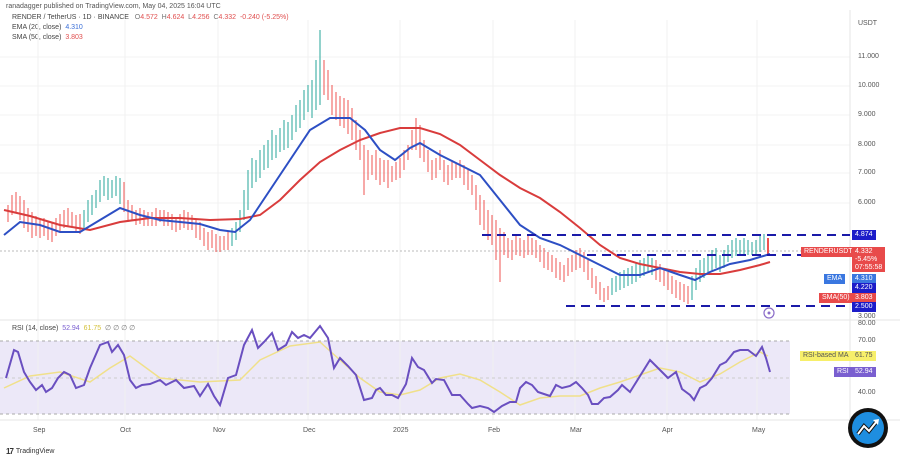 Image resolution: width=900 pixels, height=460 pixels. Describe the element at coordinates (219, 430) in the screenshot. I see `time-tick: Nov` at that location.